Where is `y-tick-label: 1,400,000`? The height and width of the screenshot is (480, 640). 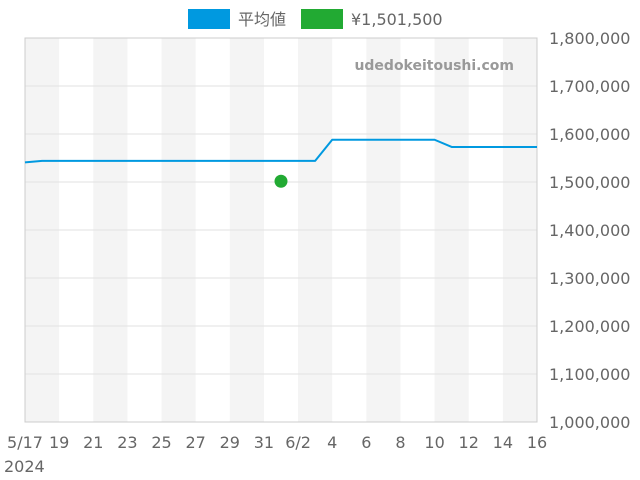 y-tick-label: 1,400,000 is located at coordinates (589, 230).